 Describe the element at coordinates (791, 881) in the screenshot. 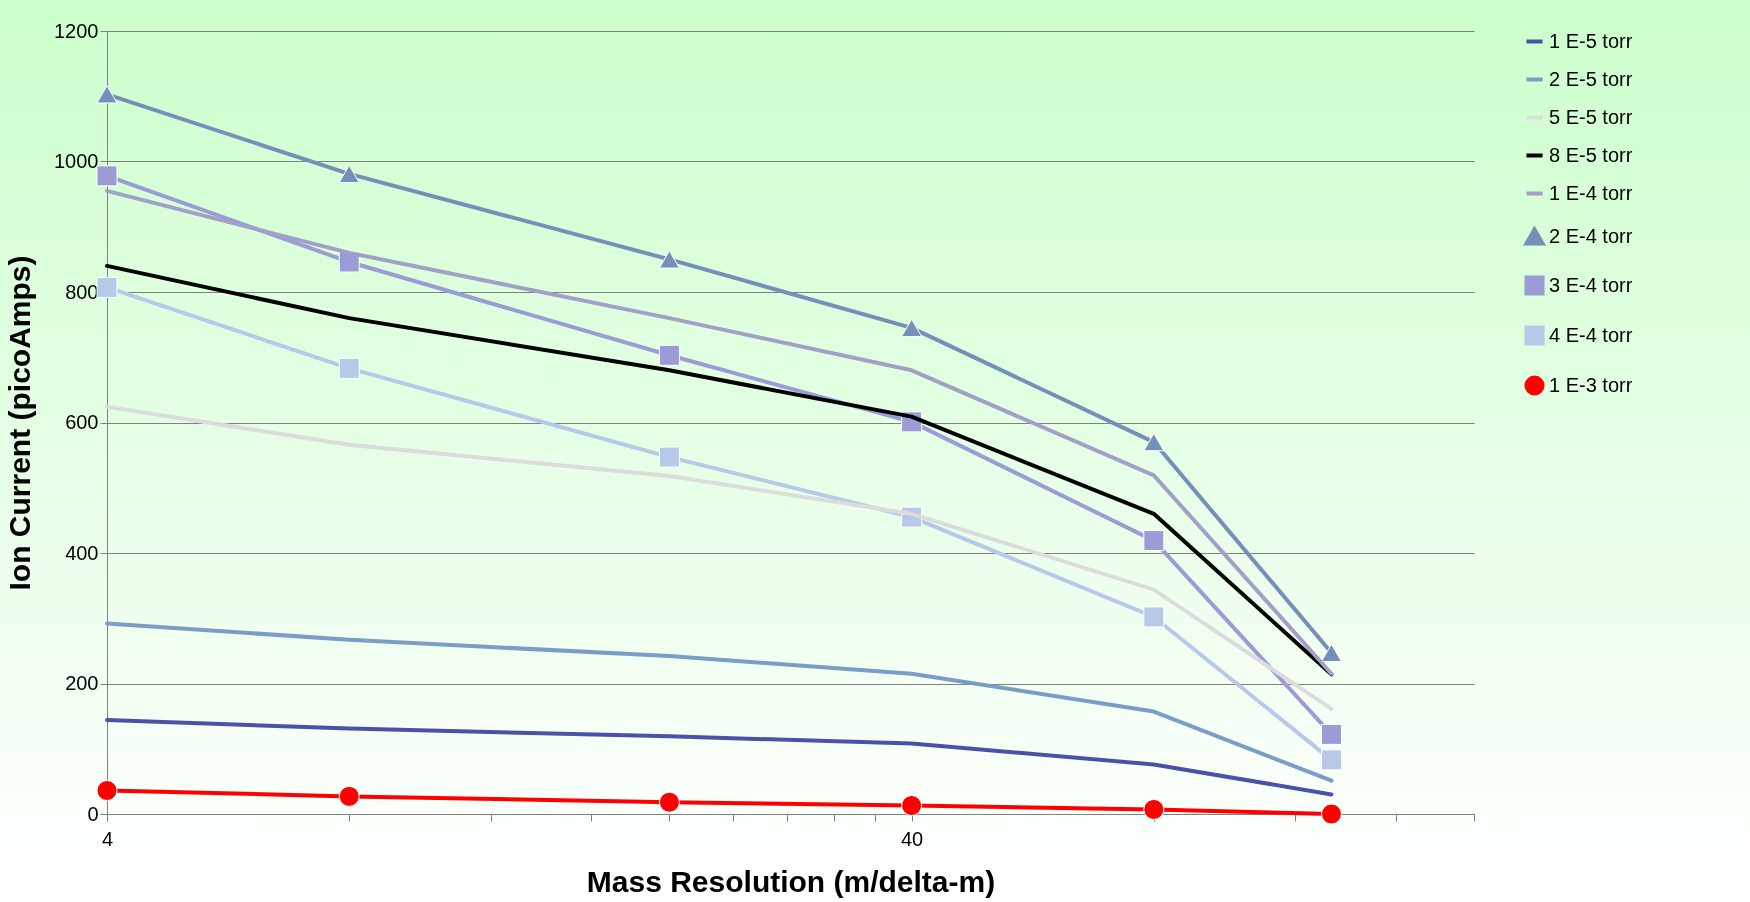

I see `x-axis-title: Mass Resolution (m/delta-m)` at that location.